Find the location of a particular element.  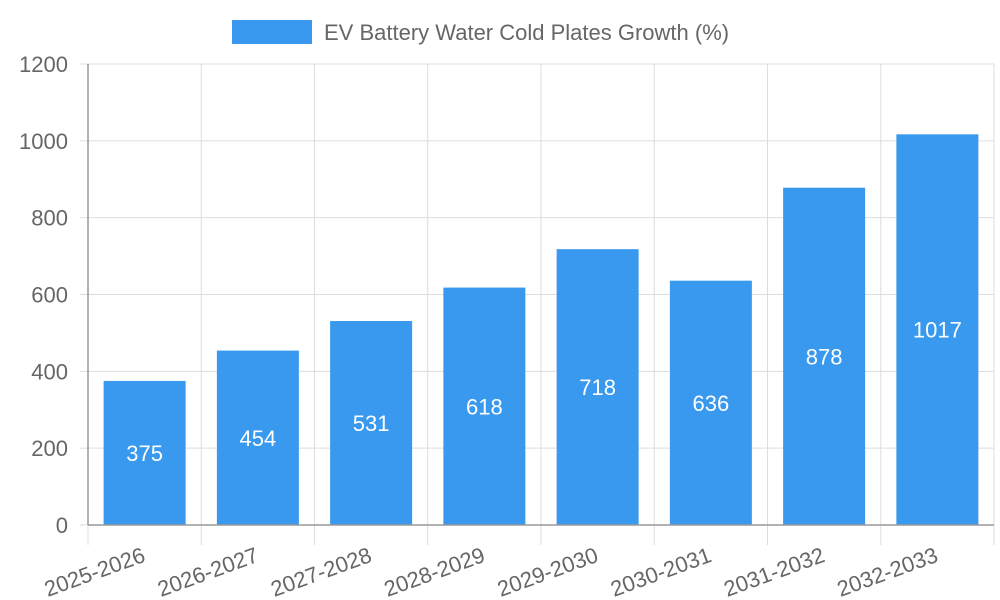

bar-value-label: 718 is located at coordinates (597, 387).